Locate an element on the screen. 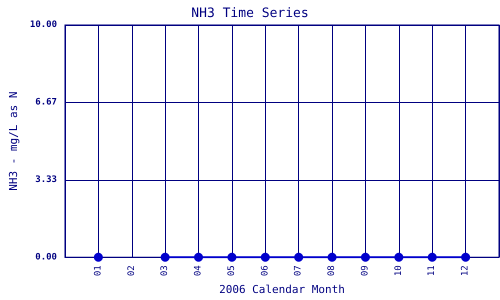  x-tick-label: 10 is located at coordinates (399, 270).